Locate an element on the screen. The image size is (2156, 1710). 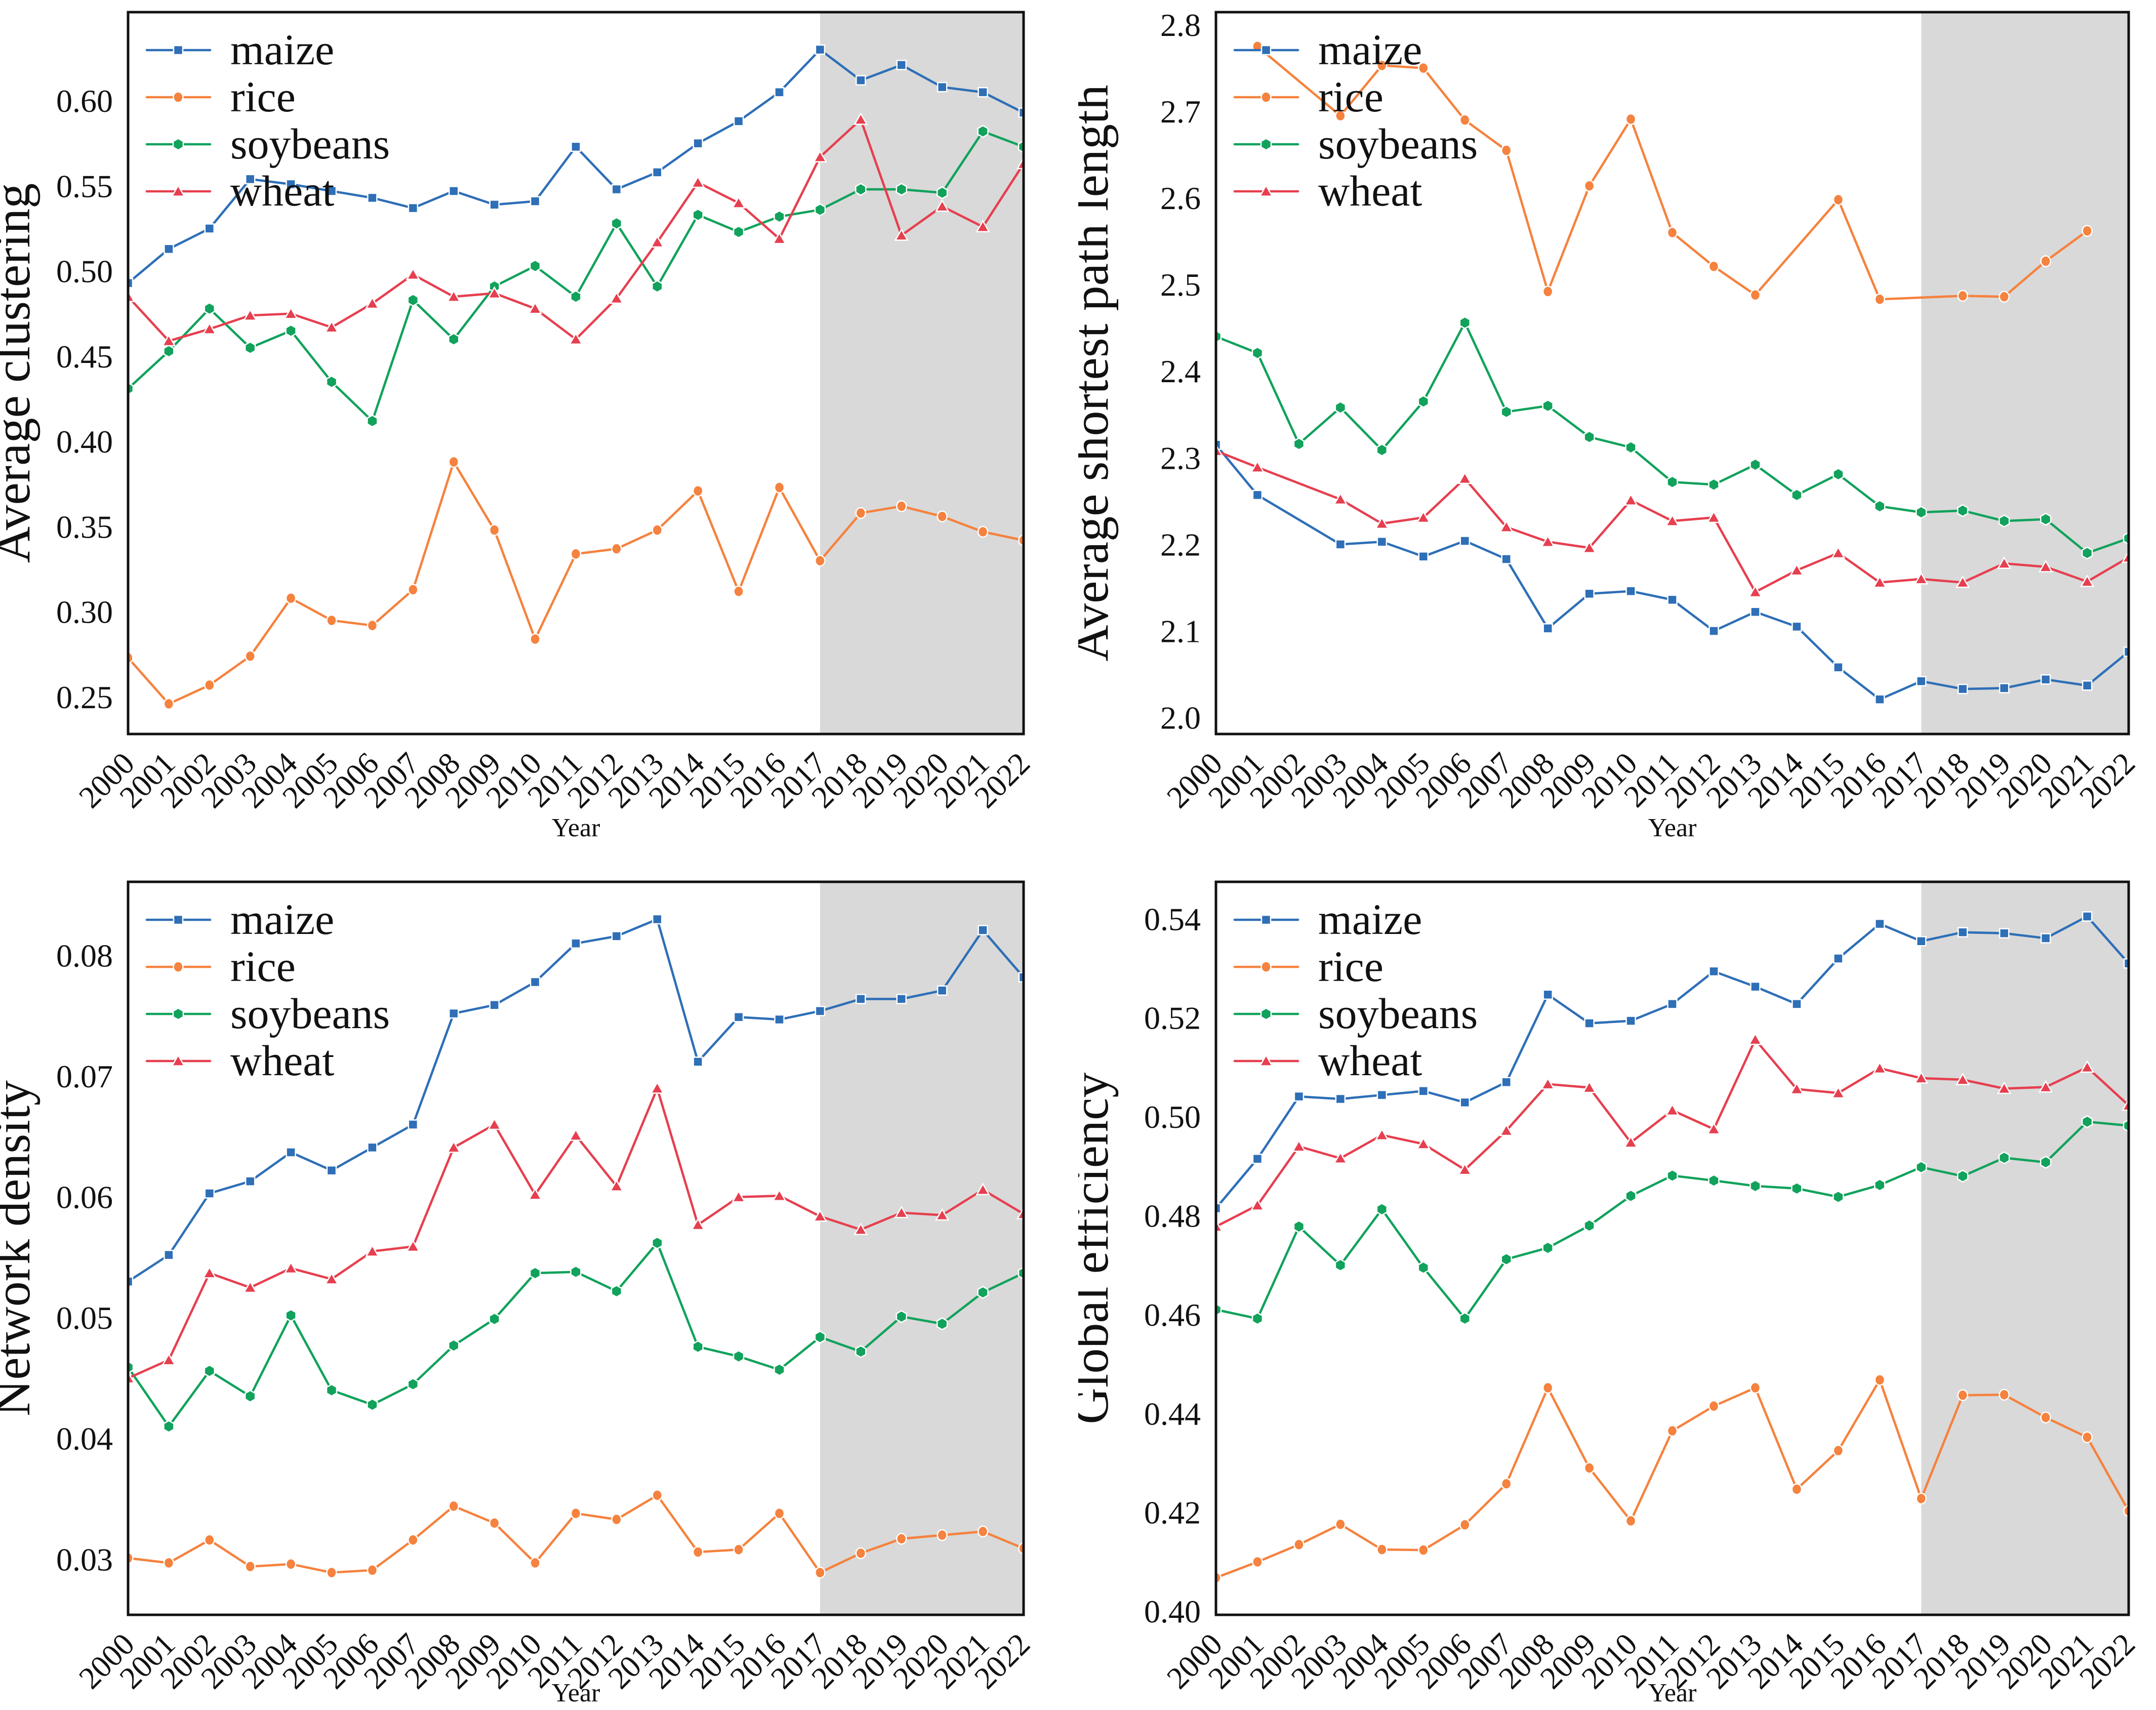
legend-item-rice: rice is located at coordinates (1308, 966).